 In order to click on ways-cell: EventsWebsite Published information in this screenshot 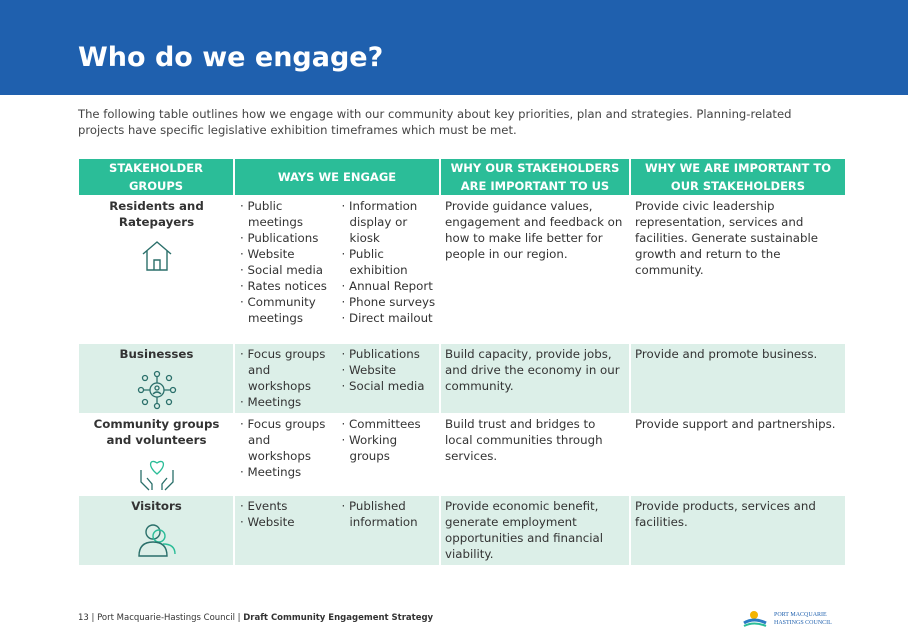, I will do `click(337, 530)`.